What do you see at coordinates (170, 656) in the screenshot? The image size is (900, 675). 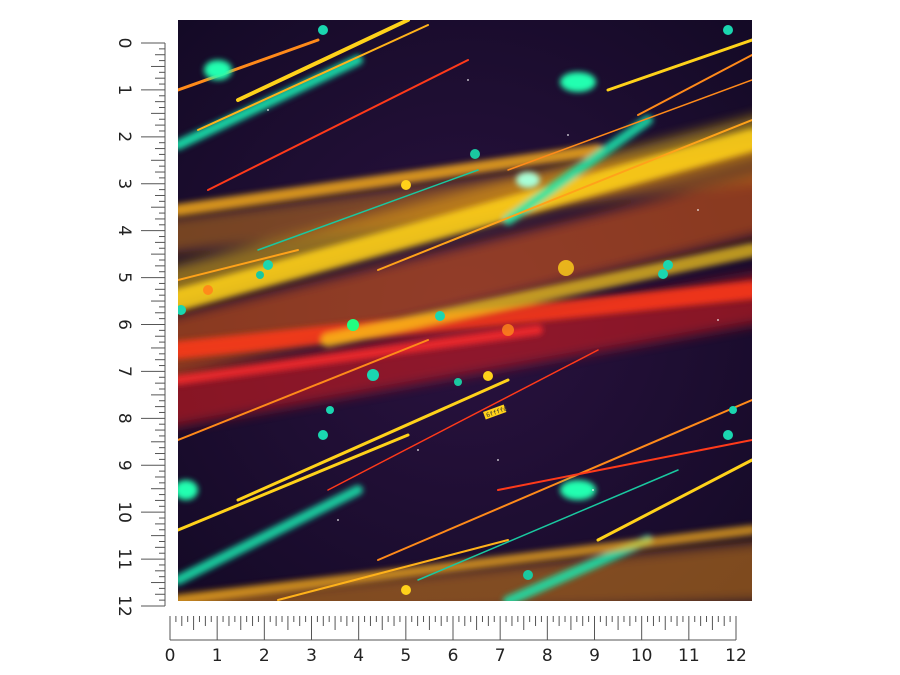 I see `horizontal-ruler-label: 0` at bounding box center [170, 656].